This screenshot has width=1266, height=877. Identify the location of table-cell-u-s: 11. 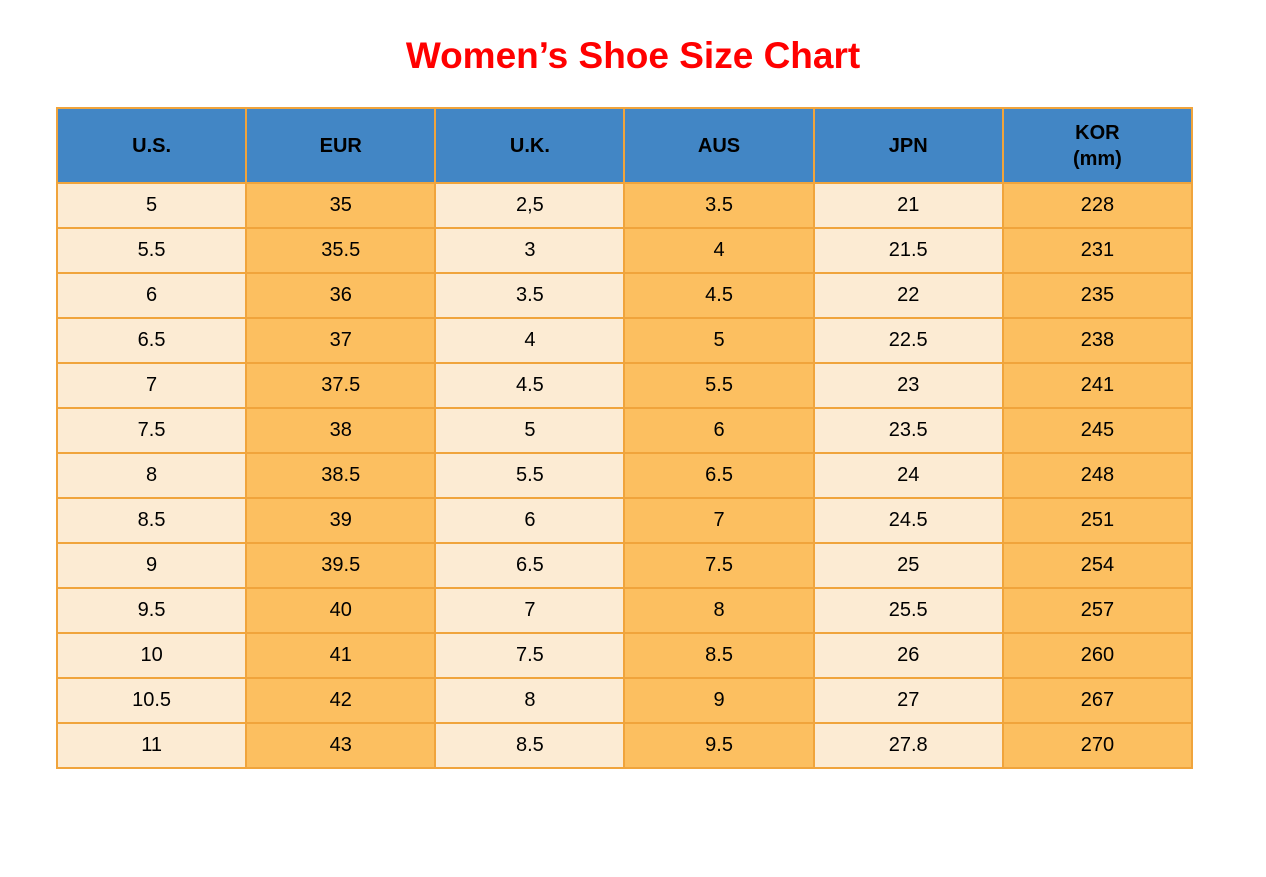
(151, 745).